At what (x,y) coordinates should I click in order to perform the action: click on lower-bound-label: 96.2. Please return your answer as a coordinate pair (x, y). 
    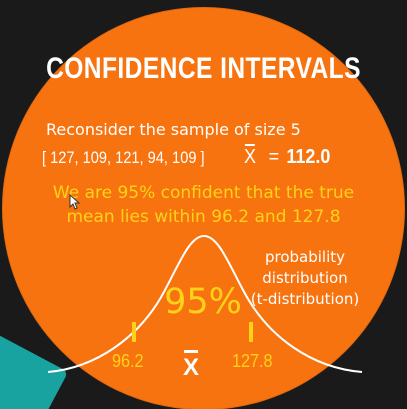
    Looking at the image, I should click on (128, 361).